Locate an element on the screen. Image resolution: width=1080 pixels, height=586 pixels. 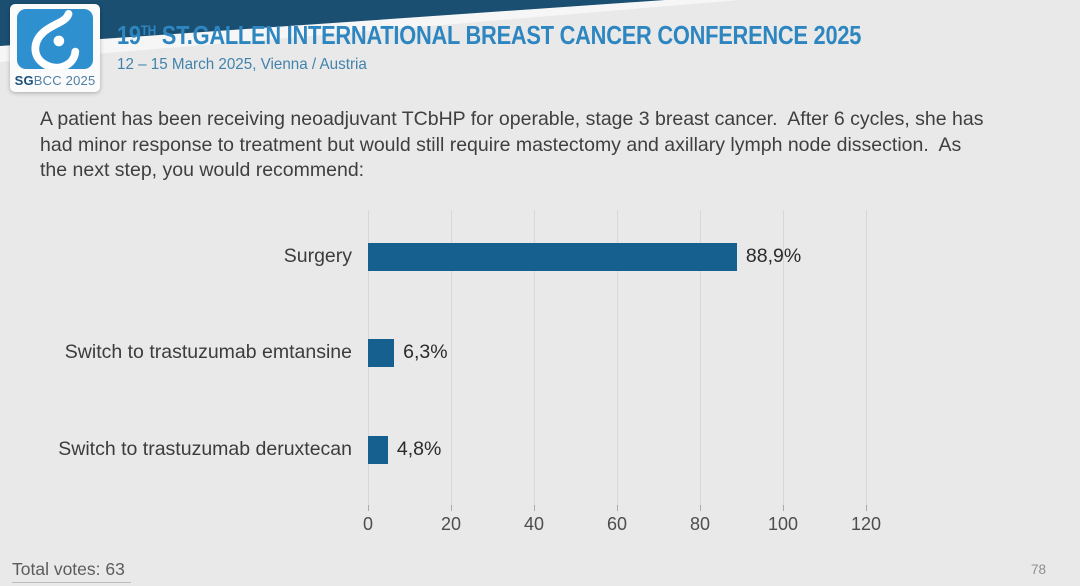
value-label: 6,3% is located at coordinates (425, 352).